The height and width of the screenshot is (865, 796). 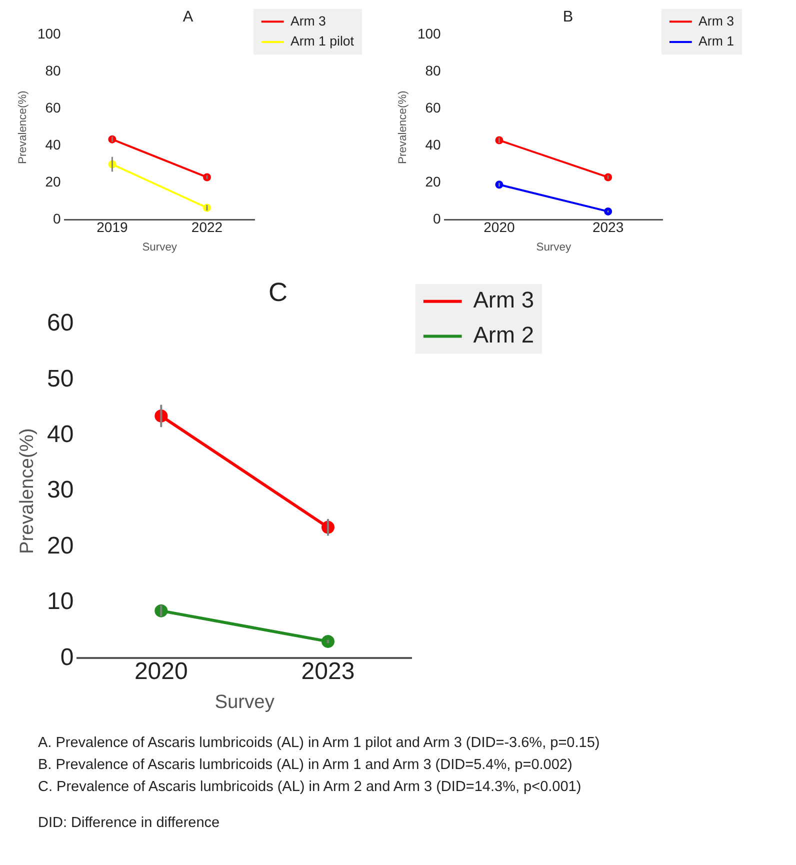 I want to click on chart-title: C, so click(x=278, y=292).